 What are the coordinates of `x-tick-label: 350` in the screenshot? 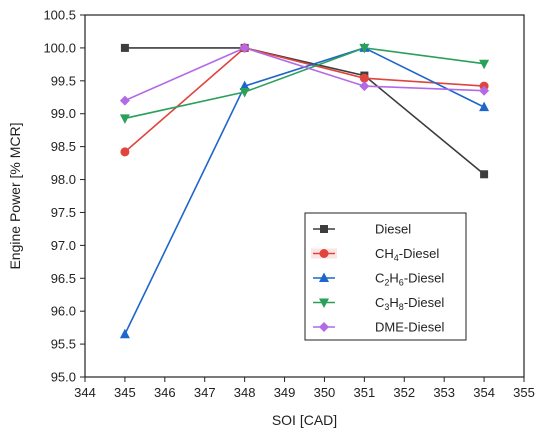 It's located at (325, 392).